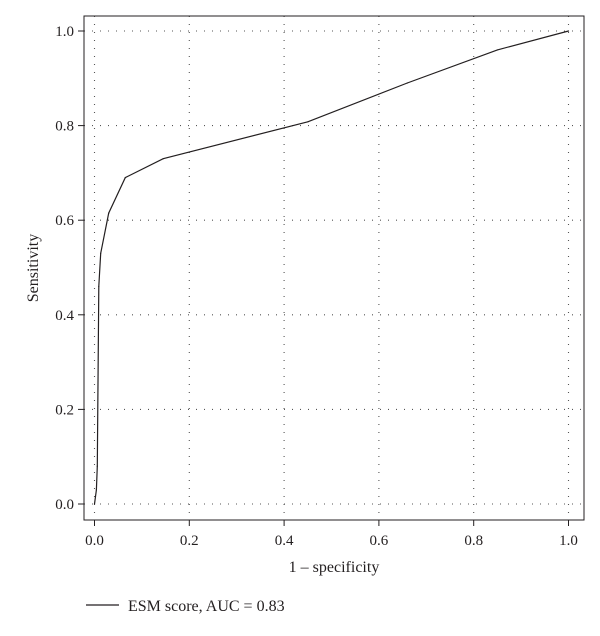  I want to click on y-tick-label: 0.0, so click(64, 505).